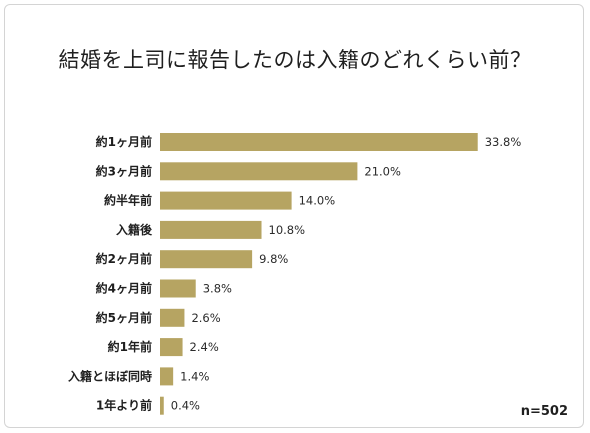 The image size is (590, 433). Describe the element at coordinates (110, 375) in the screenshot. I see `category-label: 入籍とほぼ同時` at that location.